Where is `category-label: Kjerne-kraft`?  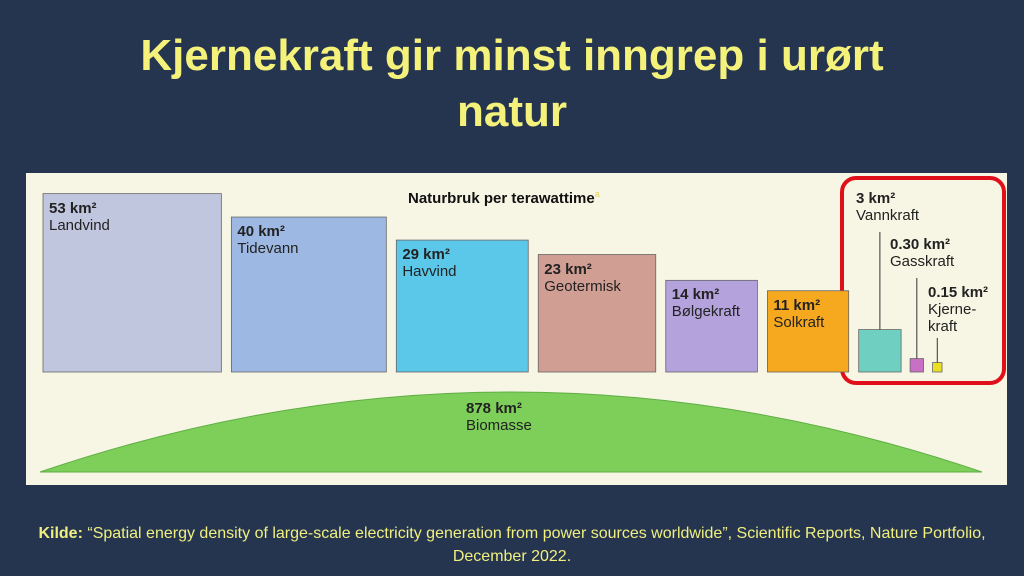
category-label: Kjerne-kraft is located at coordinates (952, 318).